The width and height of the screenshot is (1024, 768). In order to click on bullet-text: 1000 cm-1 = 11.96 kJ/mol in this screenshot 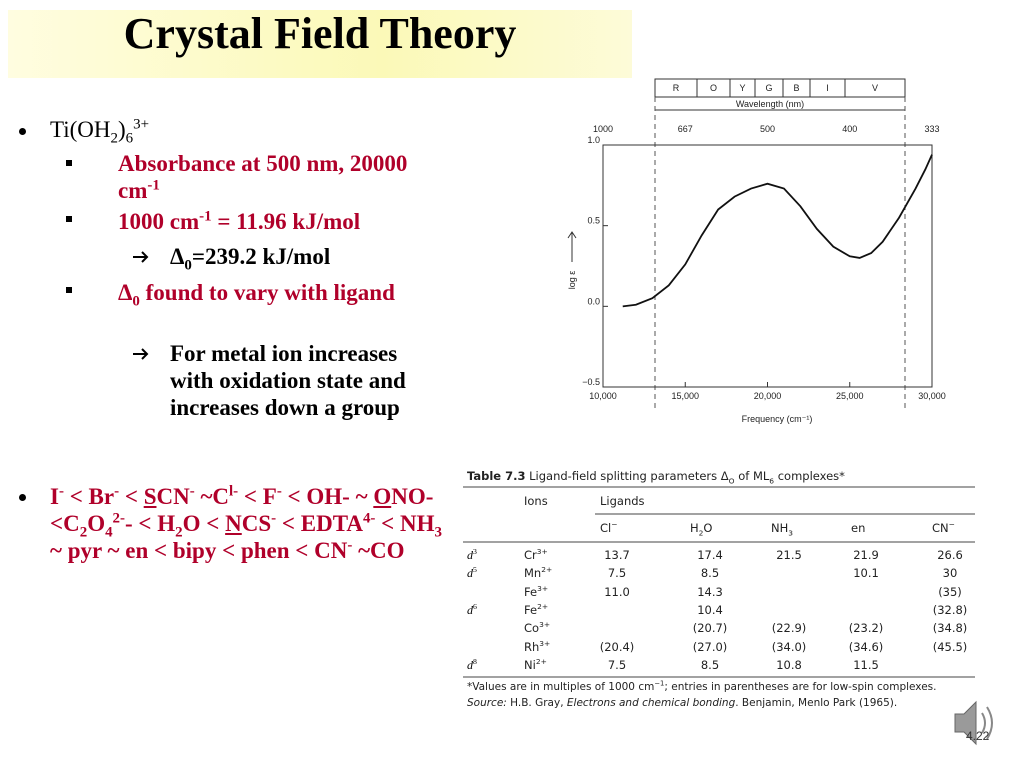, I will do `click(283, 221)`.